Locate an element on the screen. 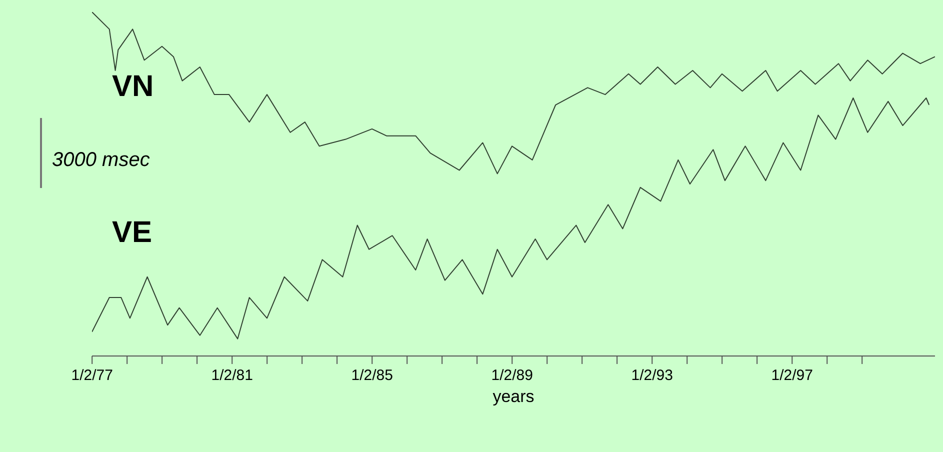 Image resolution: width=943 pixels, height=452 pixels. x-tick-label: 1/2/89 is located at coordinates (512, 375).